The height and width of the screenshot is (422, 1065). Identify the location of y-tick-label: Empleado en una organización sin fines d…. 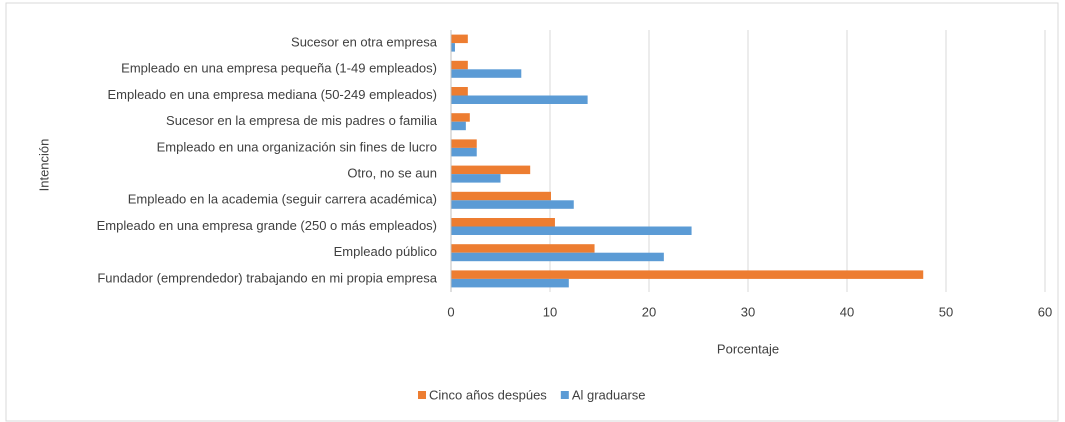
(297, 146).